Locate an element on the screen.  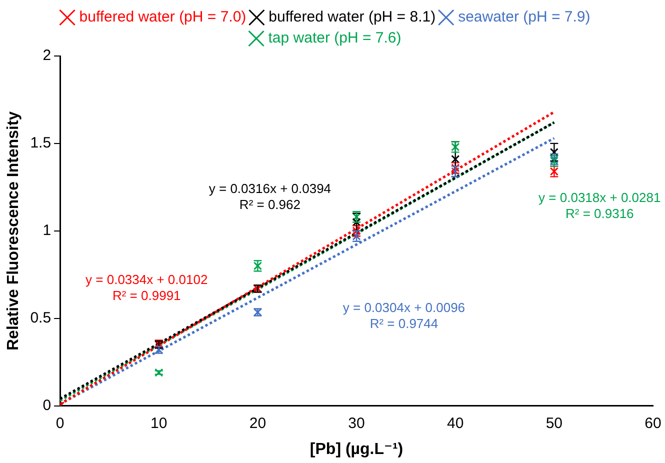
x-tick-label: 40 is located at coordinates (455, 423).